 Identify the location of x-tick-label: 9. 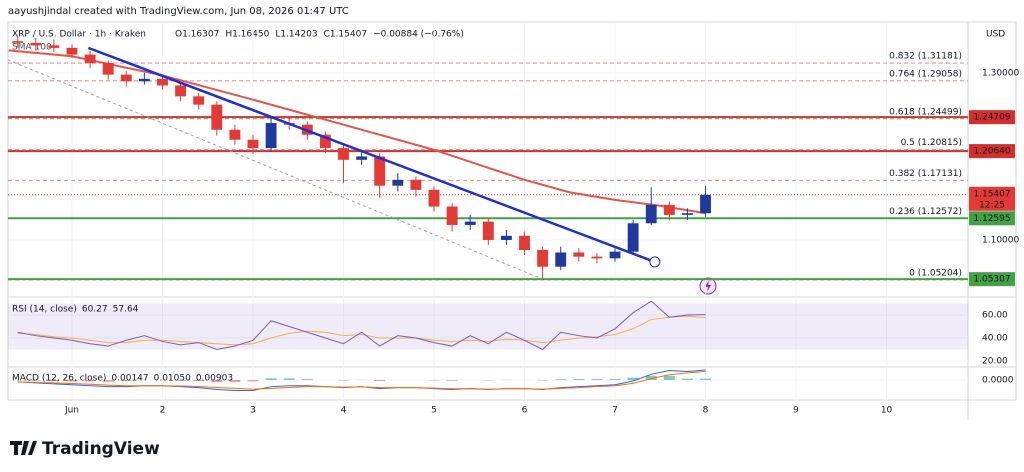
(796, 411).